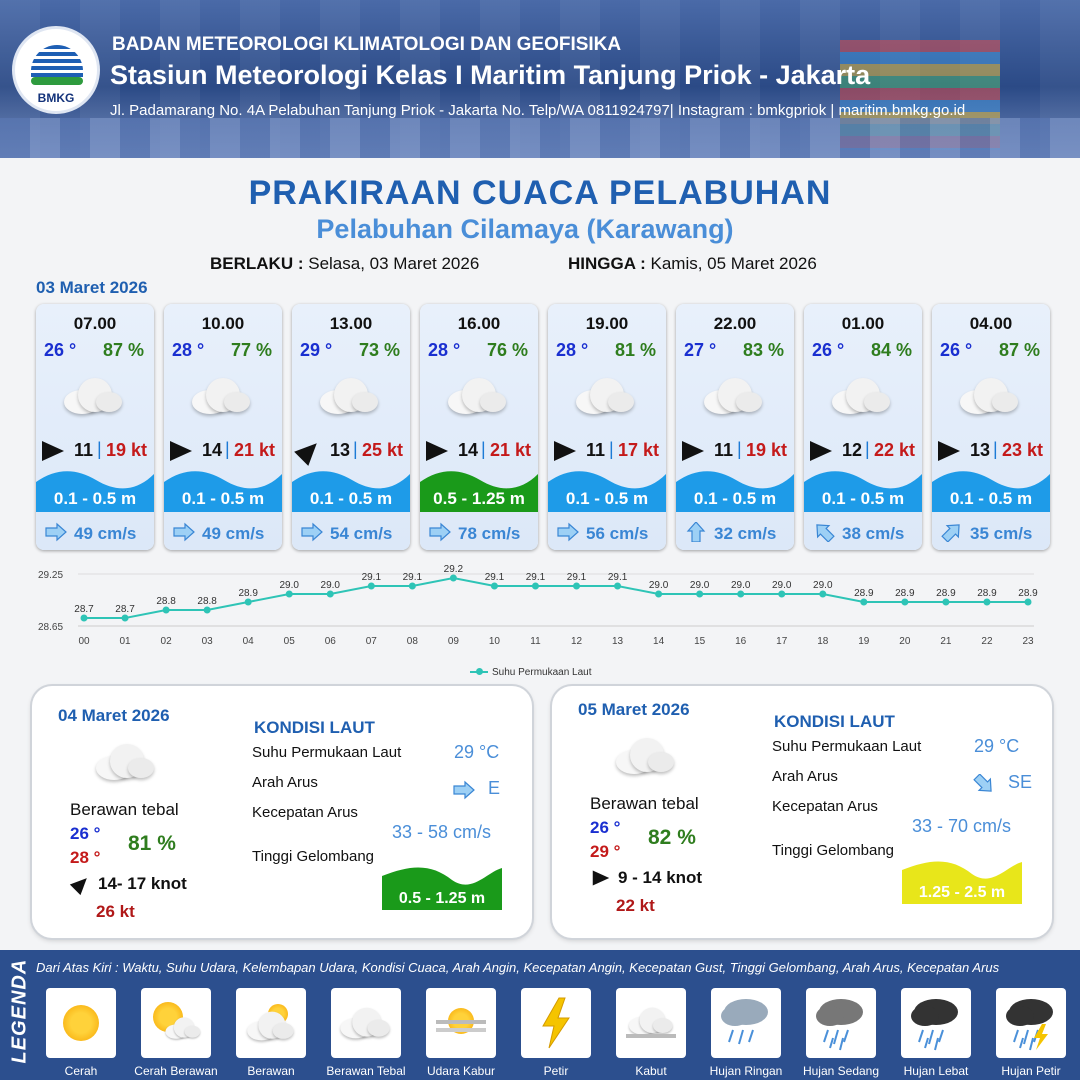 Image resolution: width=1080 pixels, height=1080 pixels. Describe the element at coordinates (997, 746) in the screenshot. I see `sst-value: 29 °C` at that location.